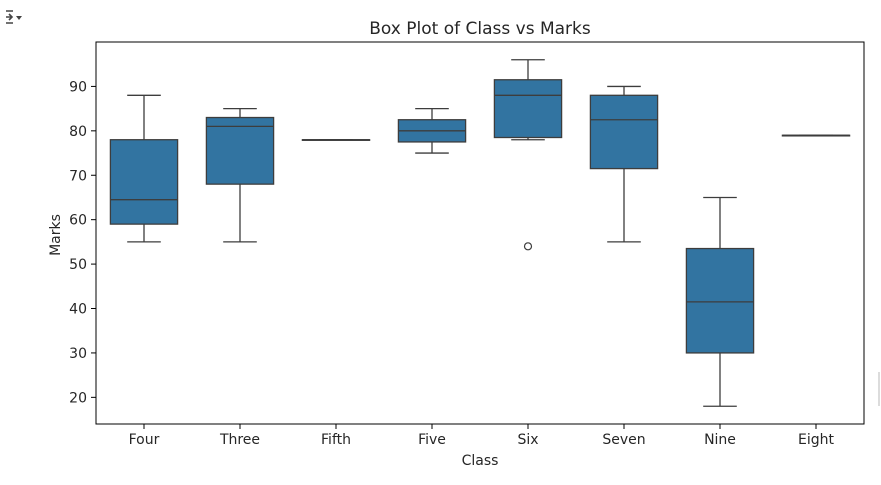 Image resolution: width=881 pixels, height=485 pixels. I want to click on scrollbar-thumb, so click(879, 389).